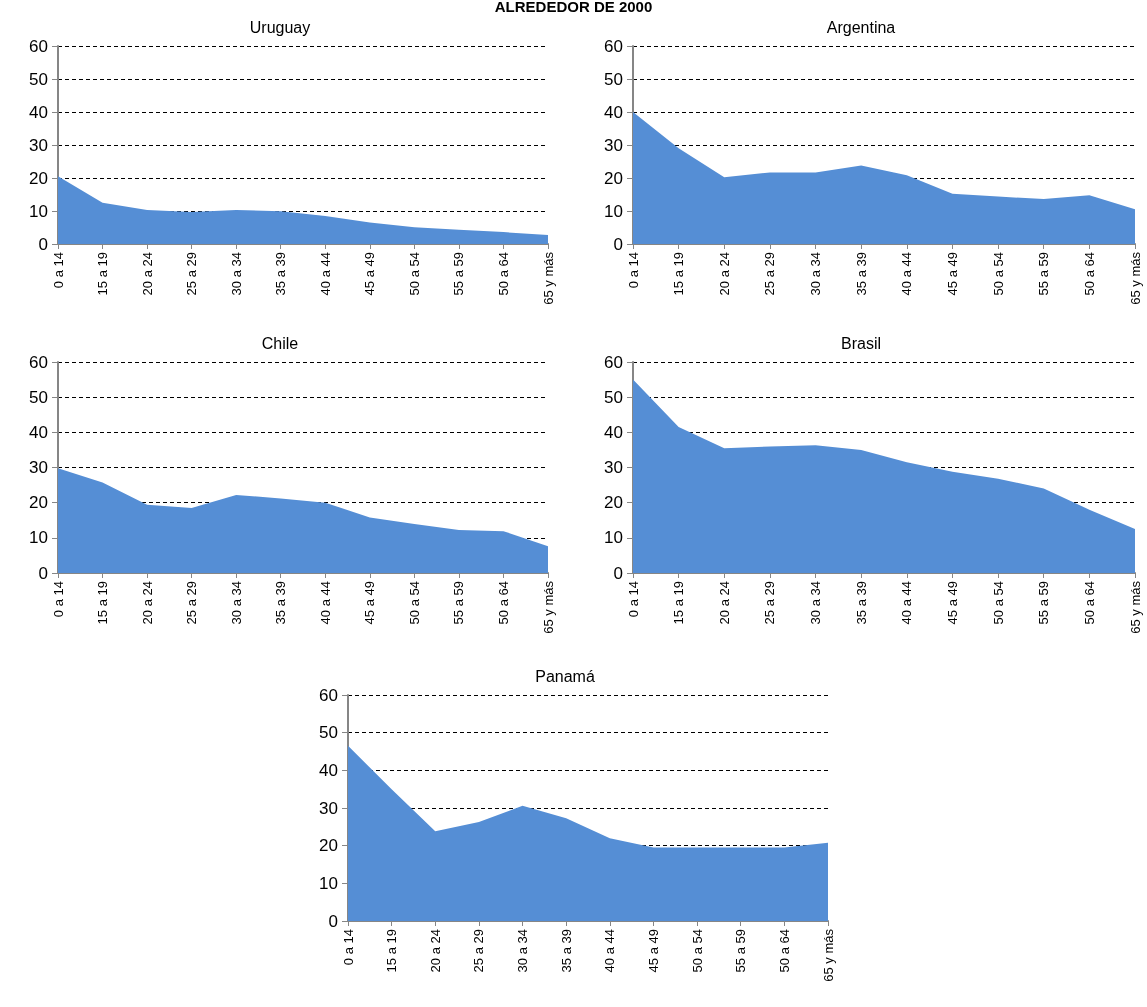 This screenshot has width=1147, height=1007. Describe the element at coordinates (280, 343) in the screenshot. I see `chart-title: Chile` at that location.